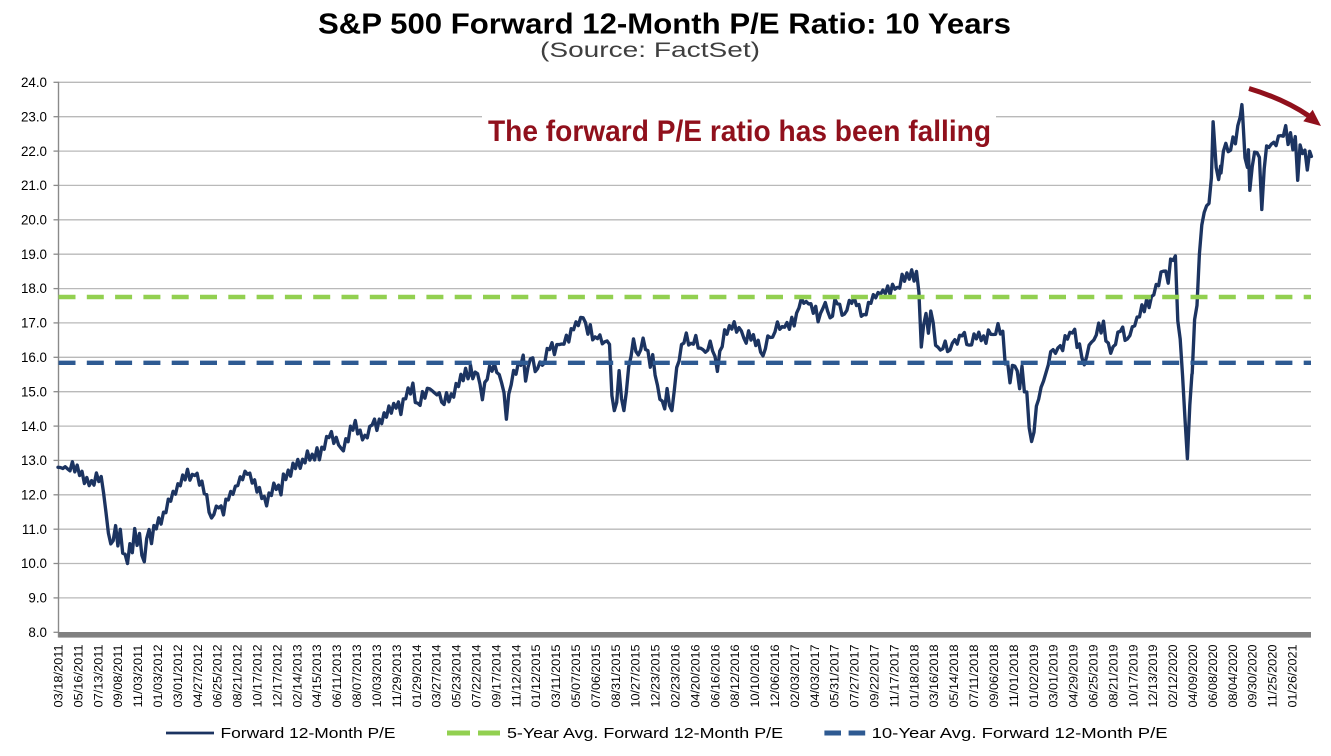 The width and height of the screenshot is (1331, 756). Describe the element at coordinates (576, 675) in the screenshot. I see `svg-text: 05/07/2015` at that location.